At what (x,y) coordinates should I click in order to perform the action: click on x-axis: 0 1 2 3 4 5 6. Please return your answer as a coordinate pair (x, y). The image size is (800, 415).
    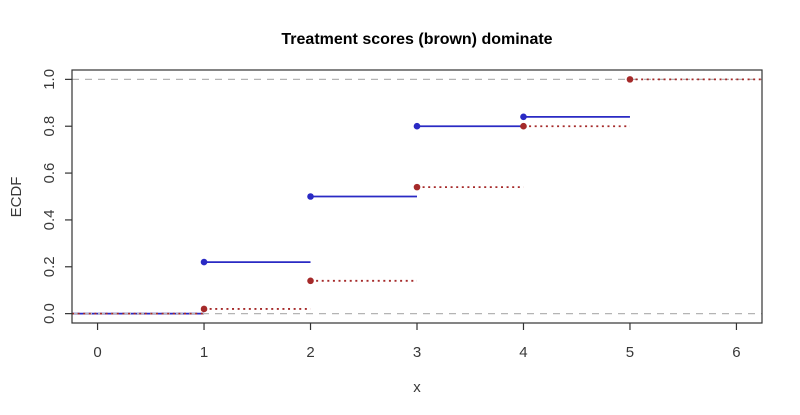
    Looking at the image, I should click on (417, 342).